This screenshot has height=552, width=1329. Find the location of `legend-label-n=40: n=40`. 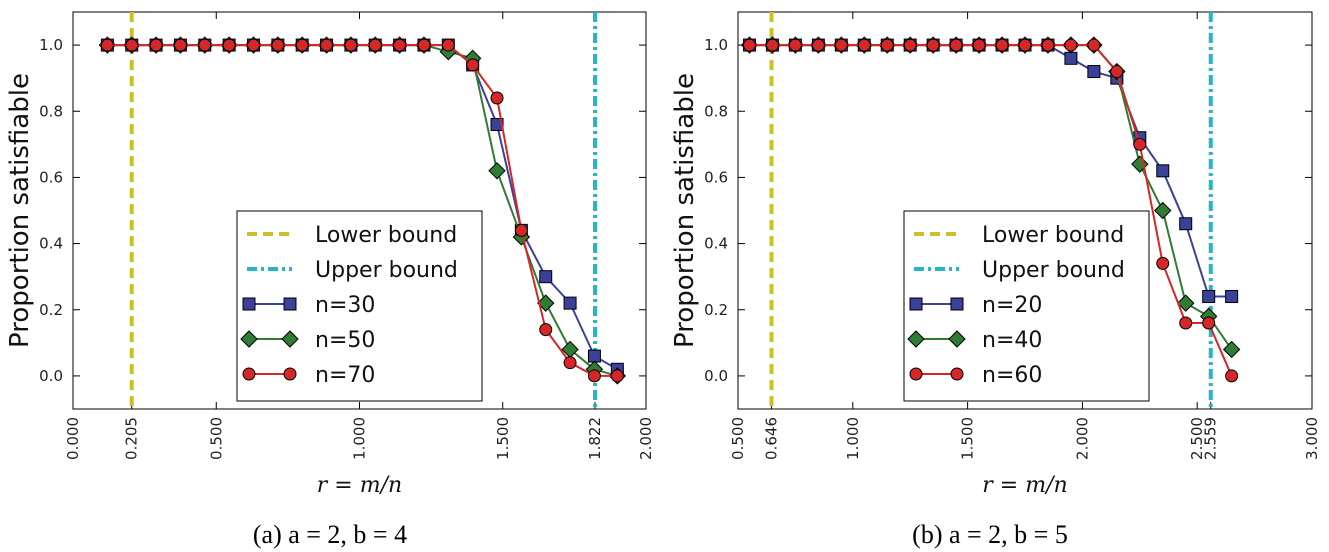

legend-label-n=40: n=40 is located at coordinates (1012, 340).